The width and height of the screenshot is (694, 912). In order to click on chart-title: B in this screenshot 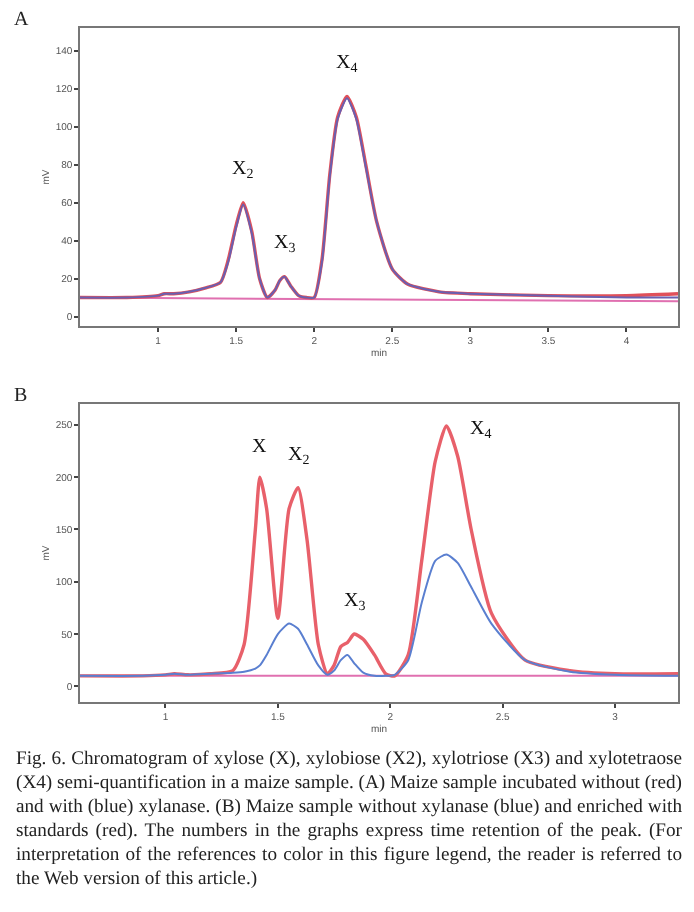, I will do `click(20, 396)`.